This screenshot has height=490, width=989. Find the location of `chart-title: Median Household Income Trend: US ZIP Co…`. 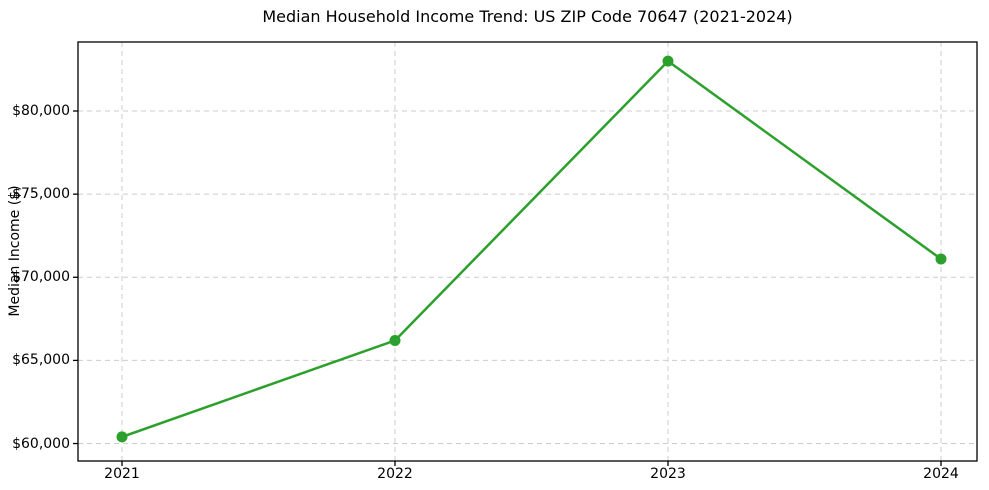

chart-title: Median Household Income Trend: US ZIP Co… is located at coordinates (527, 16).